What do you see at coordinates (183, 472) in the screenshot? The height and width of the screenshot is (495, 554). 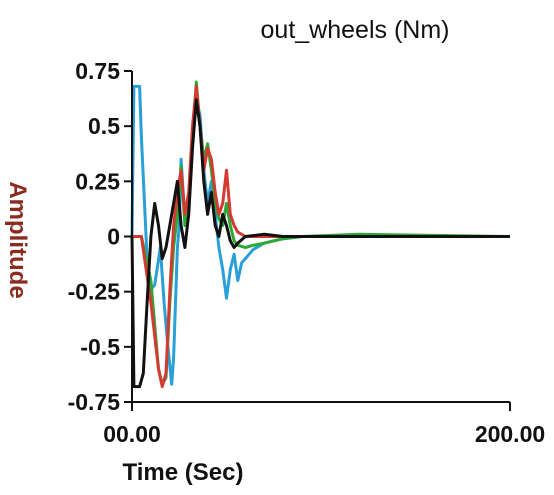 I see `x-axis-label: Time (Sec)` at bounding box center [183, 472].